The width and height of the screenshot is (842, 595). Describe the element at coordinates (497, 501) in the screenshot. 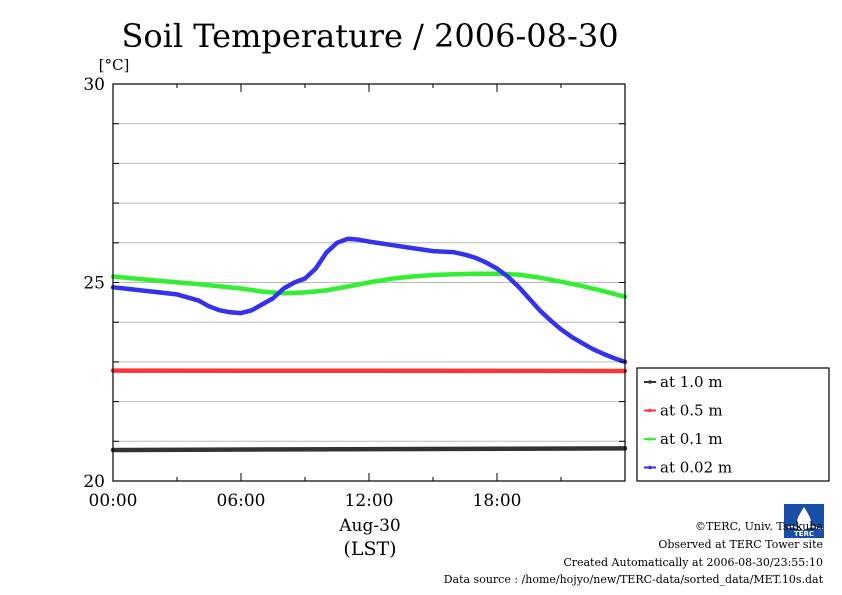

I see `x-tick-label: 18:00` at that location.